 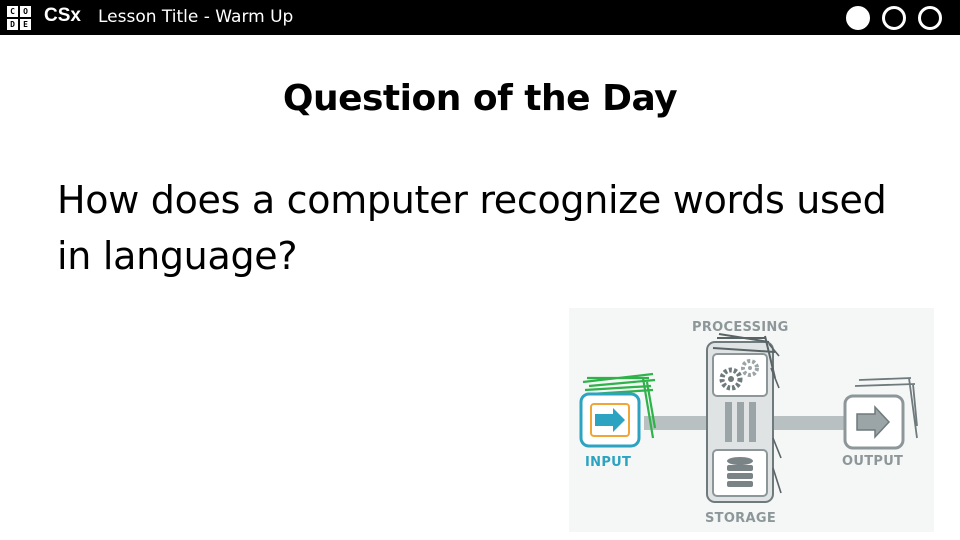 I want to click on slide-heading: Question of the Day, so click(x=480, y=98).